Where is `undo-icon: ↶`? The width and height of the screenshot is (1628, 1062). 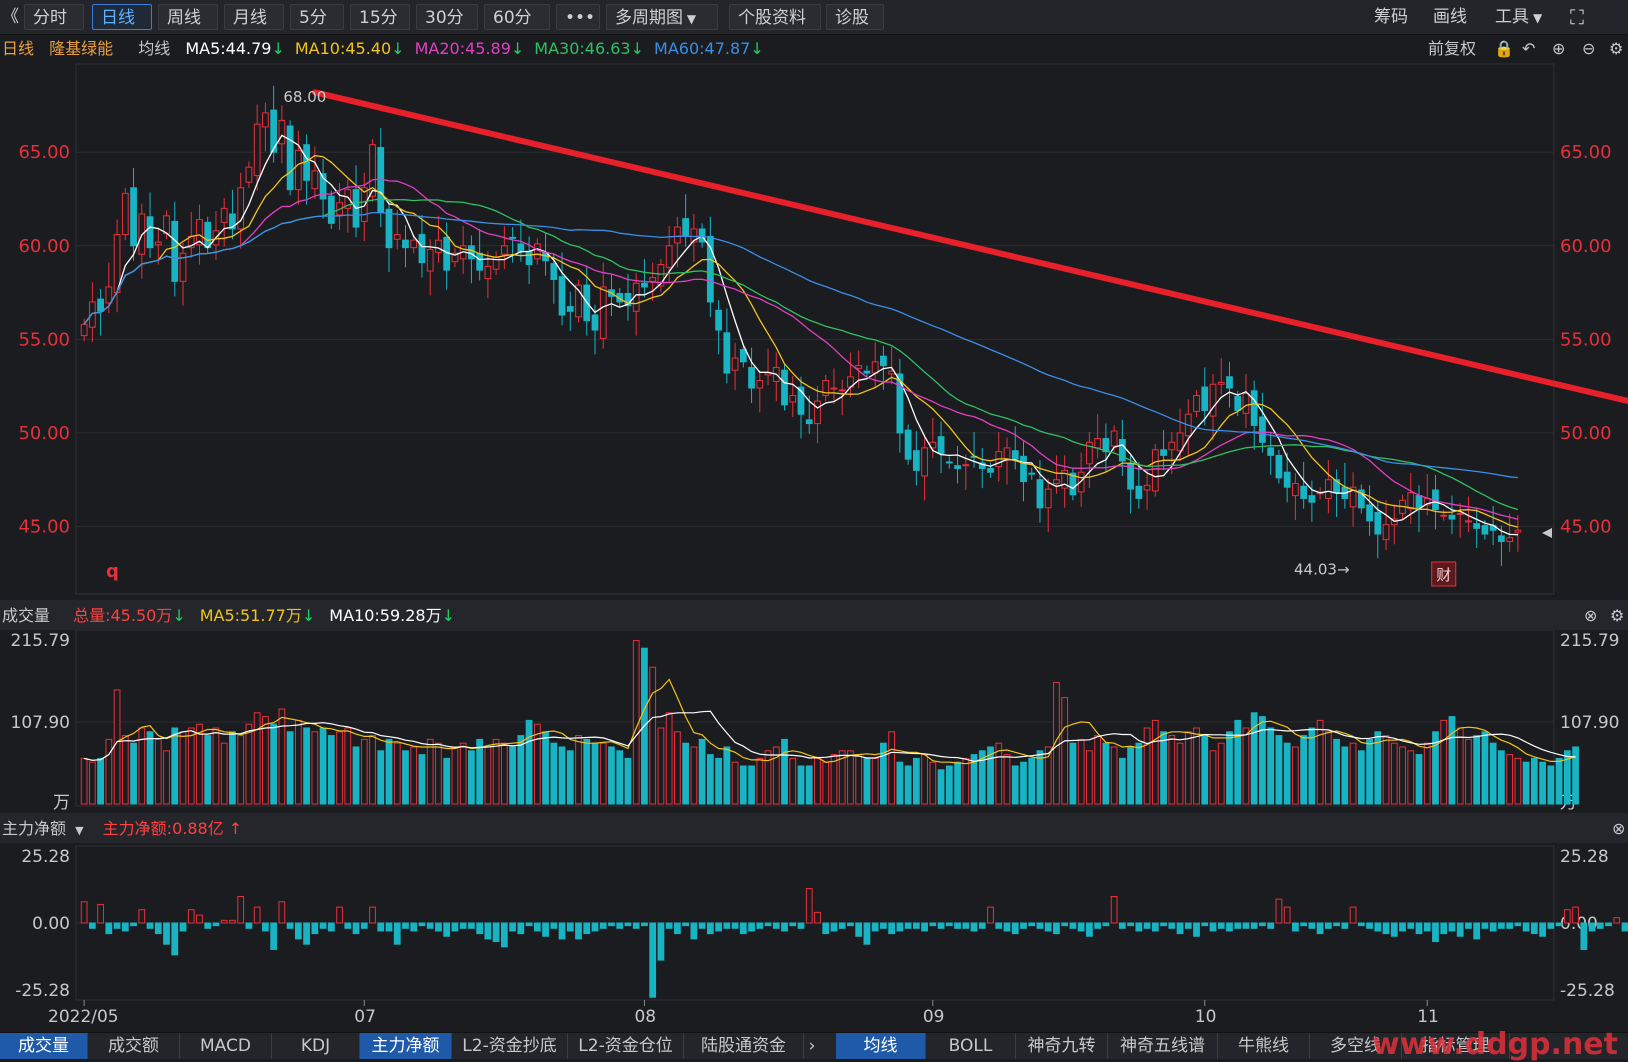
undo-icon: ↶ is located at coordinates (1529, 48).